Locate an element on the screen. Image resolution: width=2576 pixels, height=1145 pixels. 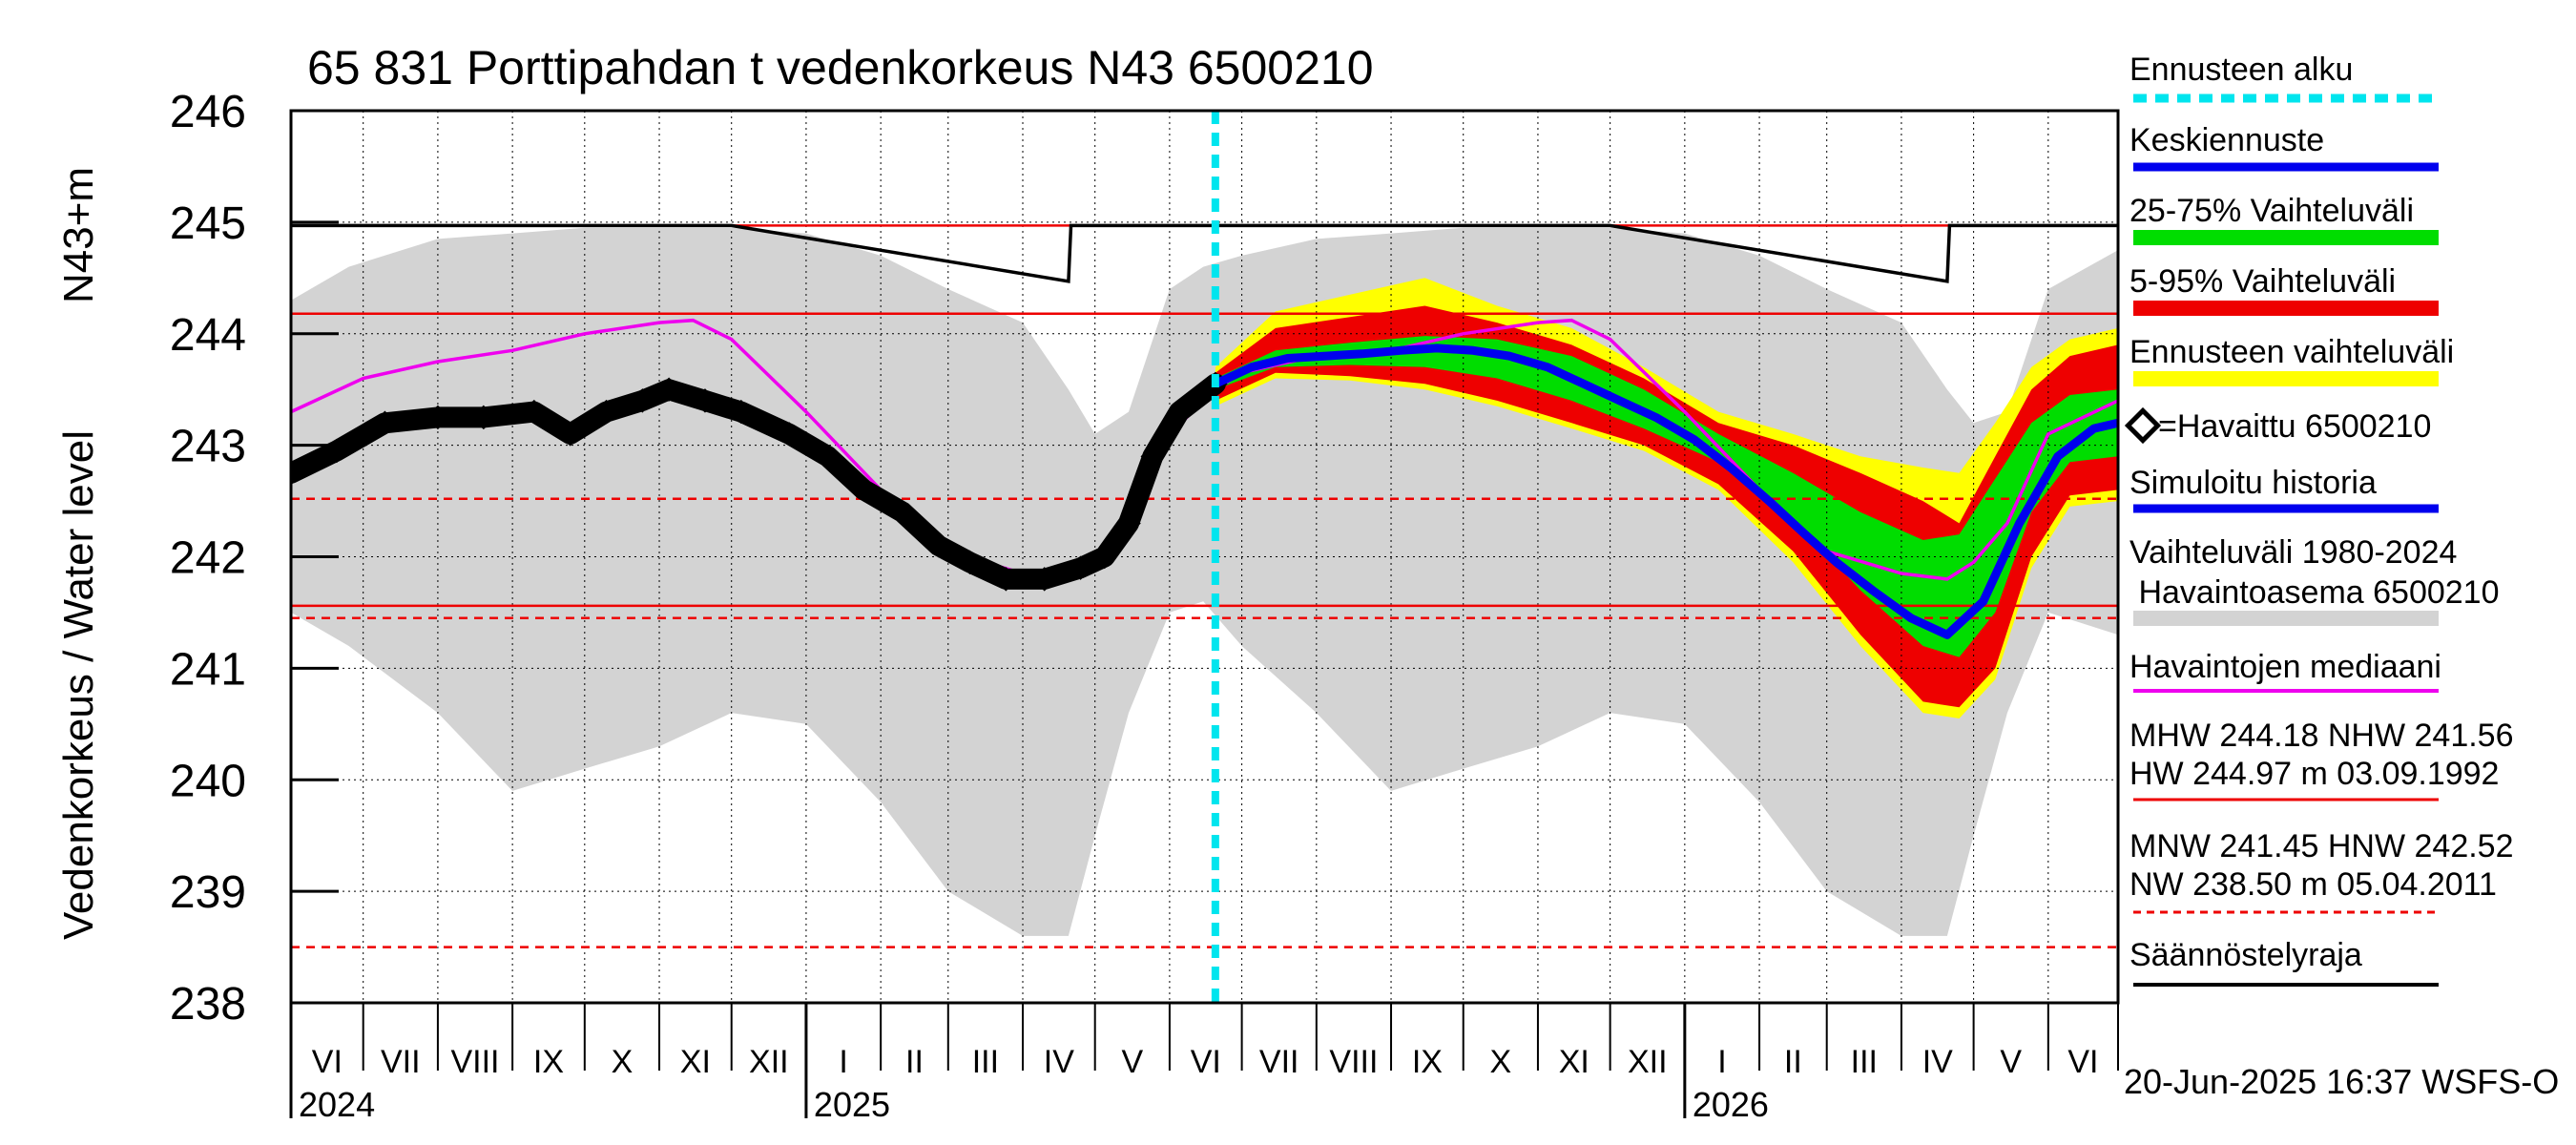
legend-label: MHW 244.18 NHW 241.56 is located at coordinates (2321, 736).